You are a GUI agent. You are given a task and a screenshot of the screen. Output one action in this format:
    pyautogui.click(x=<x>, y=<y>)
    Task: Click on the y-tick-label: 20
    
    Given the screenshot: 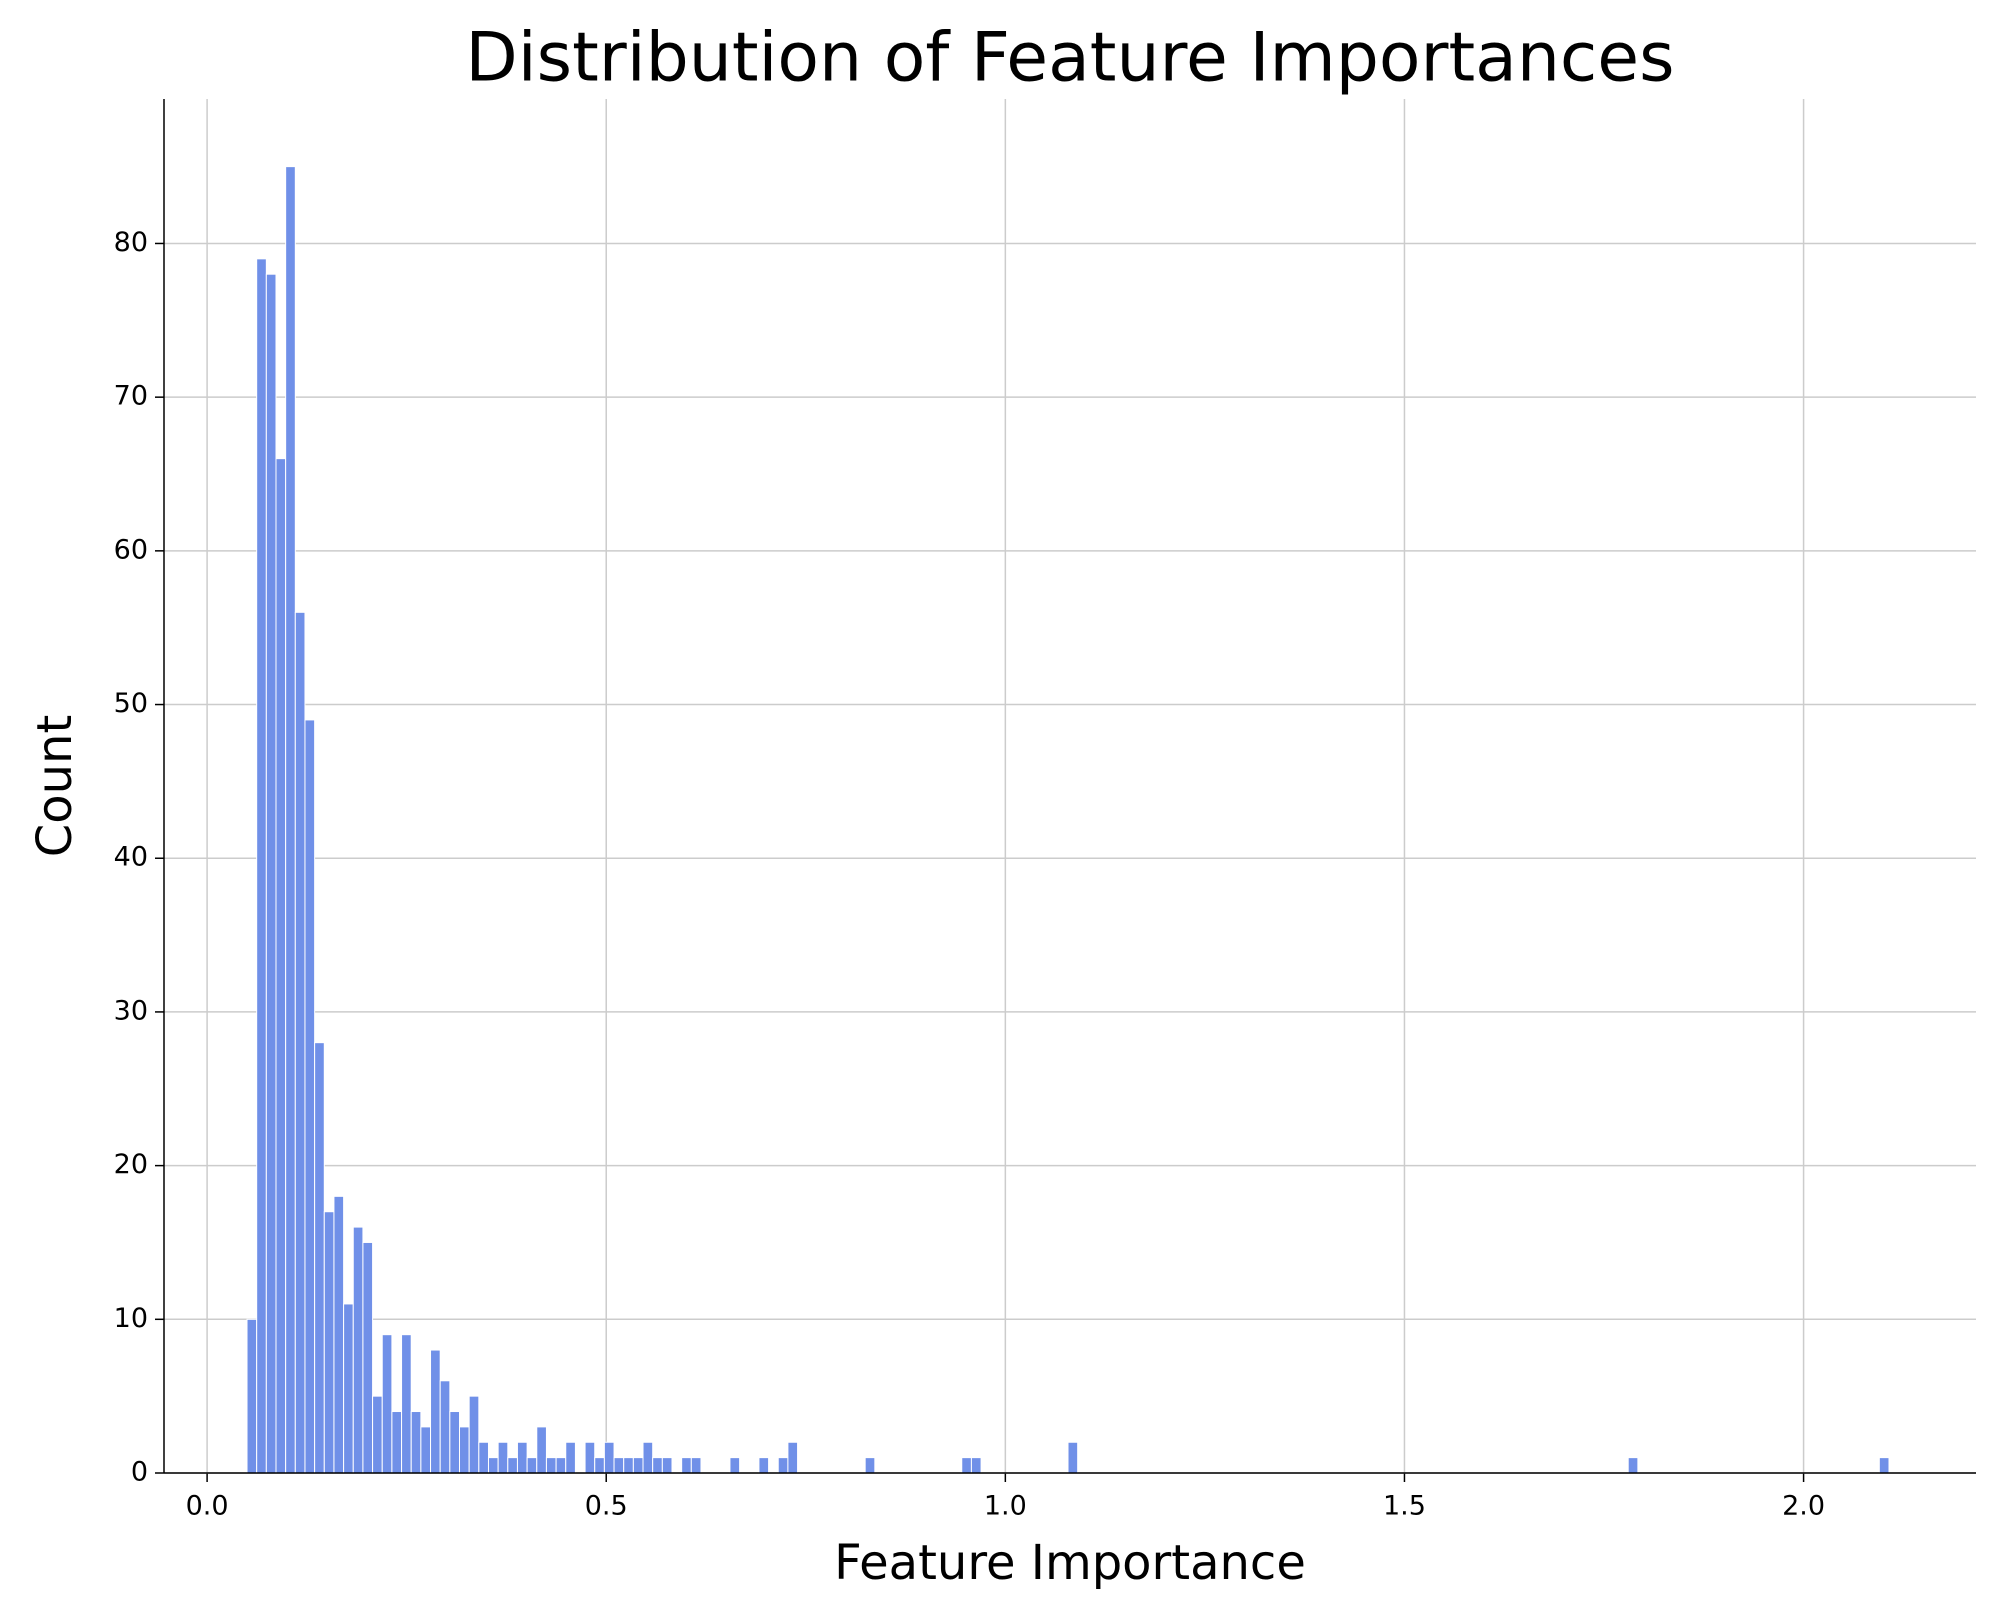 What is the action you would take?
    pyautogui.click(x=131, y=1164)
    